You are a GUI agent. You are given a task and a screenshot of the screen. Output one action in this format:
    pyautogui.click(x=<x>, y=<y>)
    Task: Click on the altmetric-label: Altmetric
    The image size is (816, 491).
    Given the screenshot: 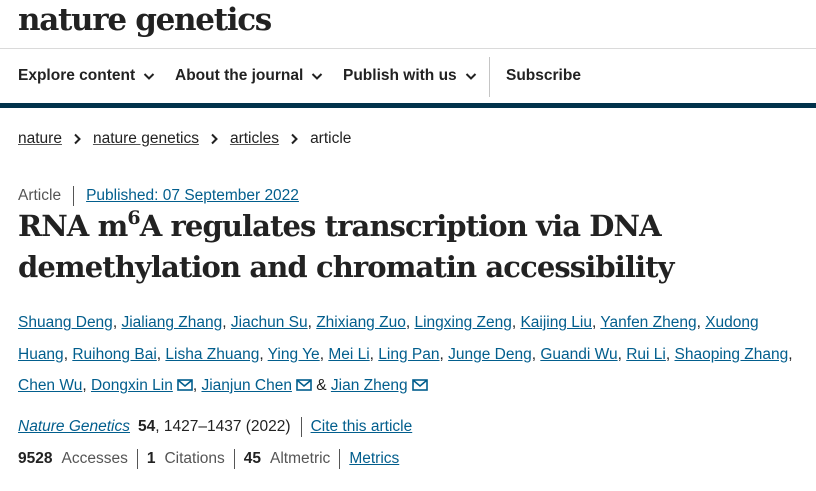 What is the action you would take?
    pyautogui.click(x=300, y=458)
    